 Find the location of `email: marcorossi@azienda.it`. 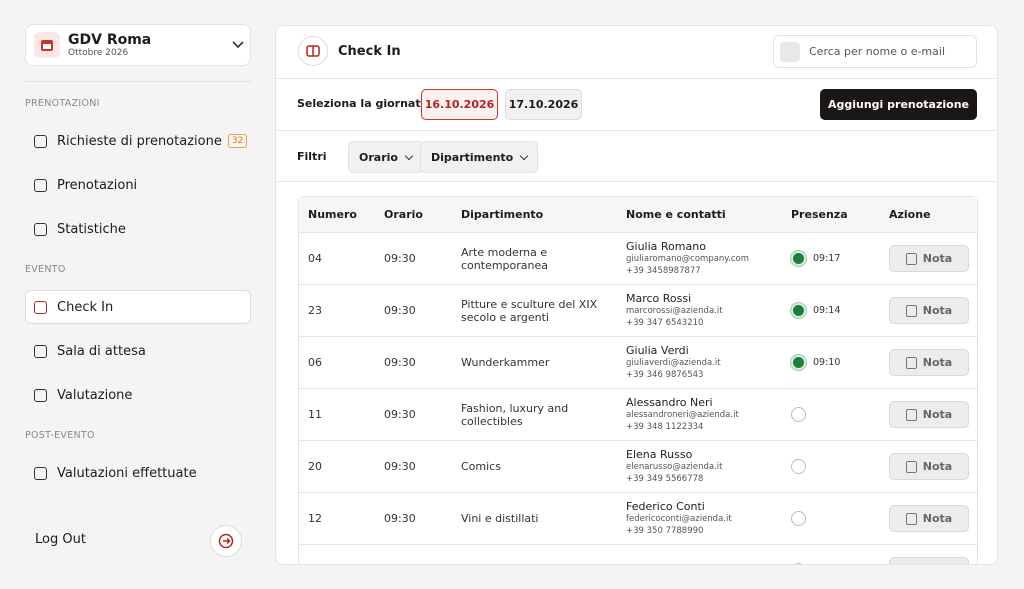

email: marcorossi@azienda.it is located at coordinates (674, 311).